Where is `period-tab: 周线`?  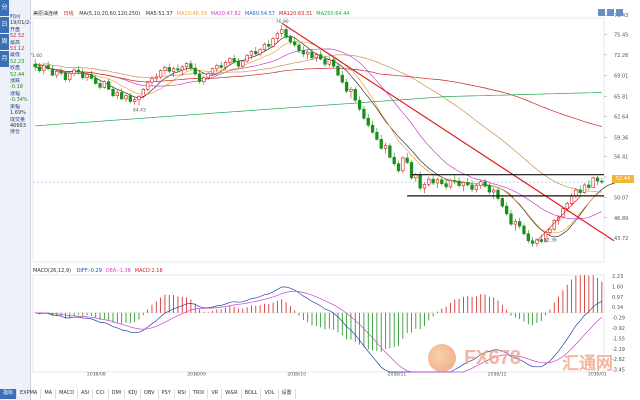
period-tab: 周线 is located at coordinates (4, 42).